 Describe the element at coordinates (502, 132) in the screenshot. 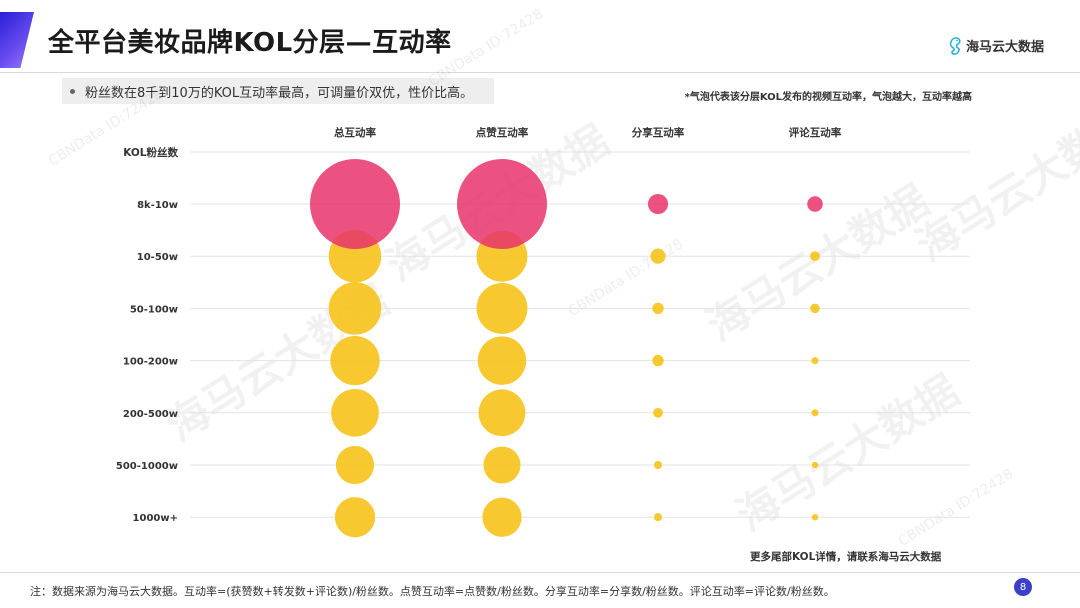

I see `column-header-label: 点赞互动率` at that location.